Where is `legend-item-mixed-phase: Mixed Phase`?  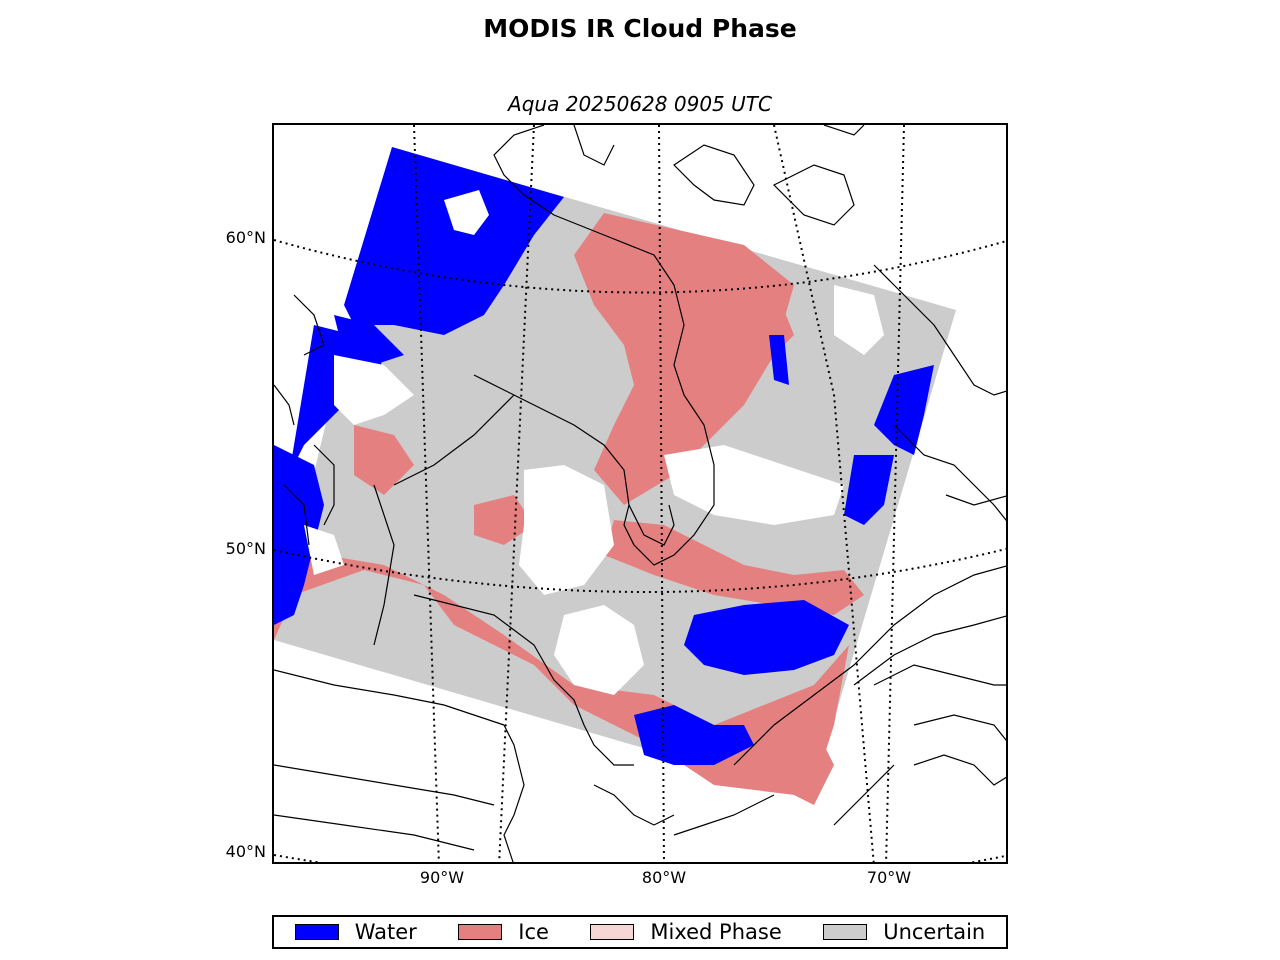
legend-item-mixed-phase: Mixed Phase is located at coordinates (686, 932).